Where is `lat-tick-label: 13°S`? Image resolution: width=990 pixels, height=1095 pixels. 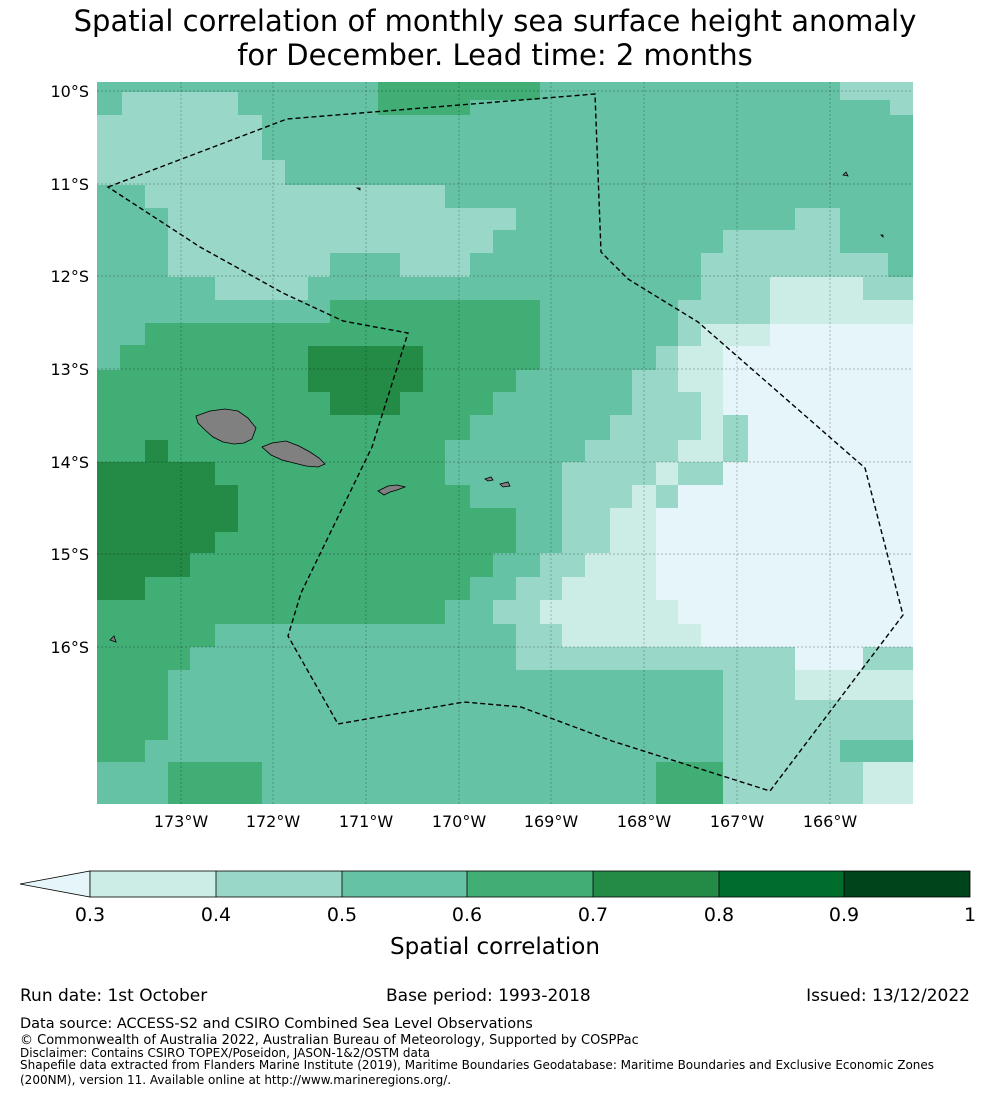
lat-tick-label: 13°S is located at coordinates (69, 369).